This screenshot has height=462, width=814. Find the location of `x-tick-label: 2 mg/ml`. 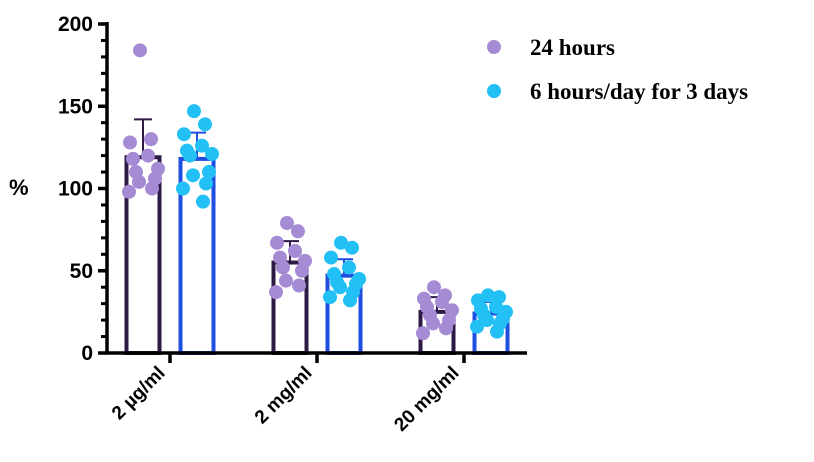

x-tick-label: 2 mg/ml is located at coordinates (284, 396).